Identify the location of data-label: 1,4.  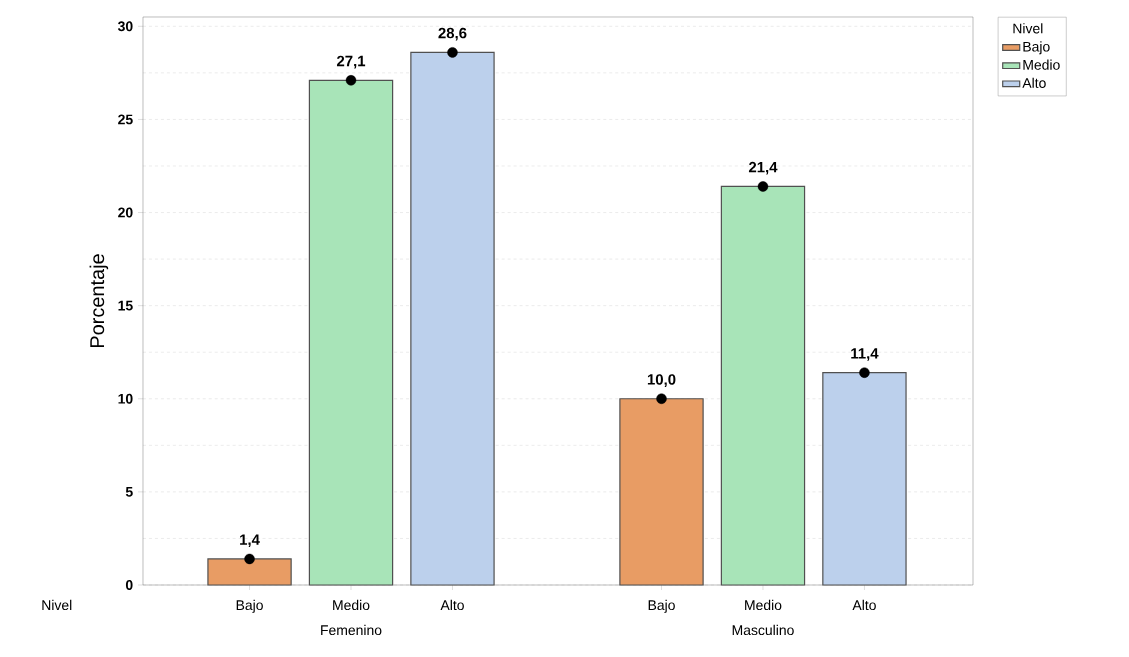
(250, 541).